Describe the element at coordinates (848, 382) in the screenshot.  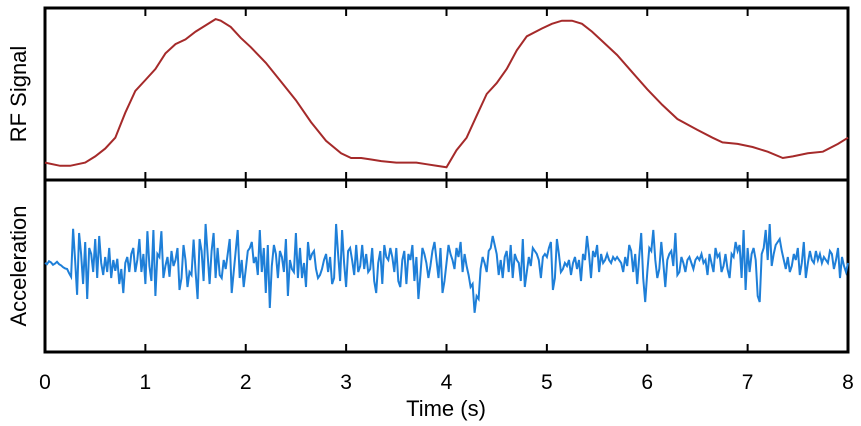
I see `x-tick-label: 8` at that location.